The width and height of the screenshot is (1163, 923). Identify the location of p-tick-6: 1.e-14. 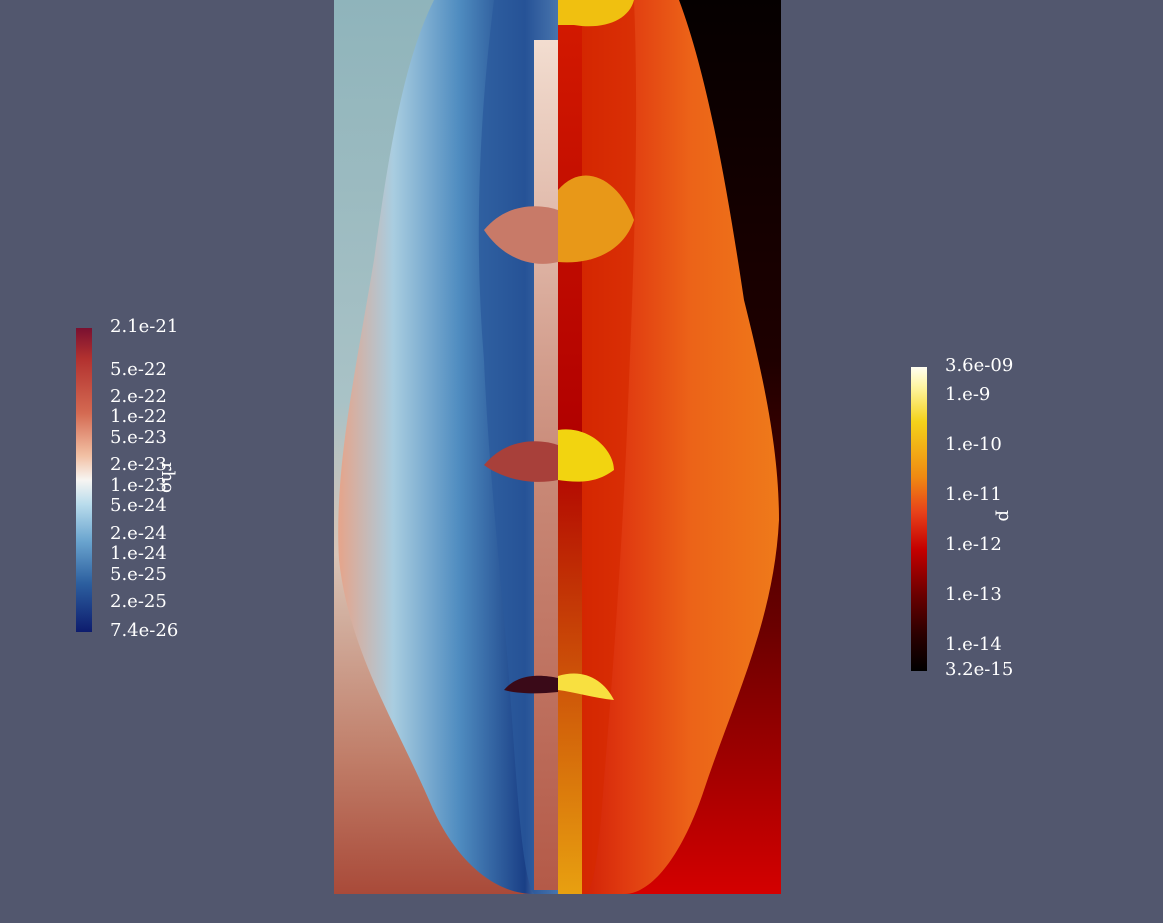
(973, 644).